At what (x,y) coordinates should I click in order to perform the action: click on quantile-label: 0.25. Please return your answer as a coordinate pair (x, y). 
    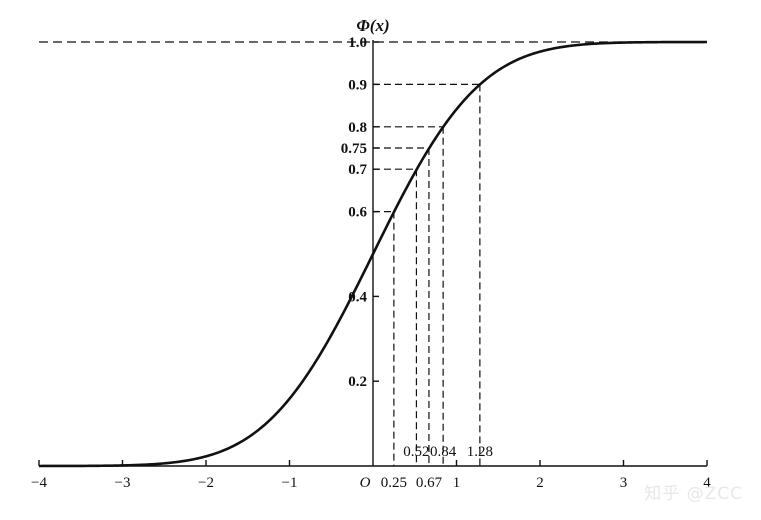
    Looking at the image, I should click on (394, 483).